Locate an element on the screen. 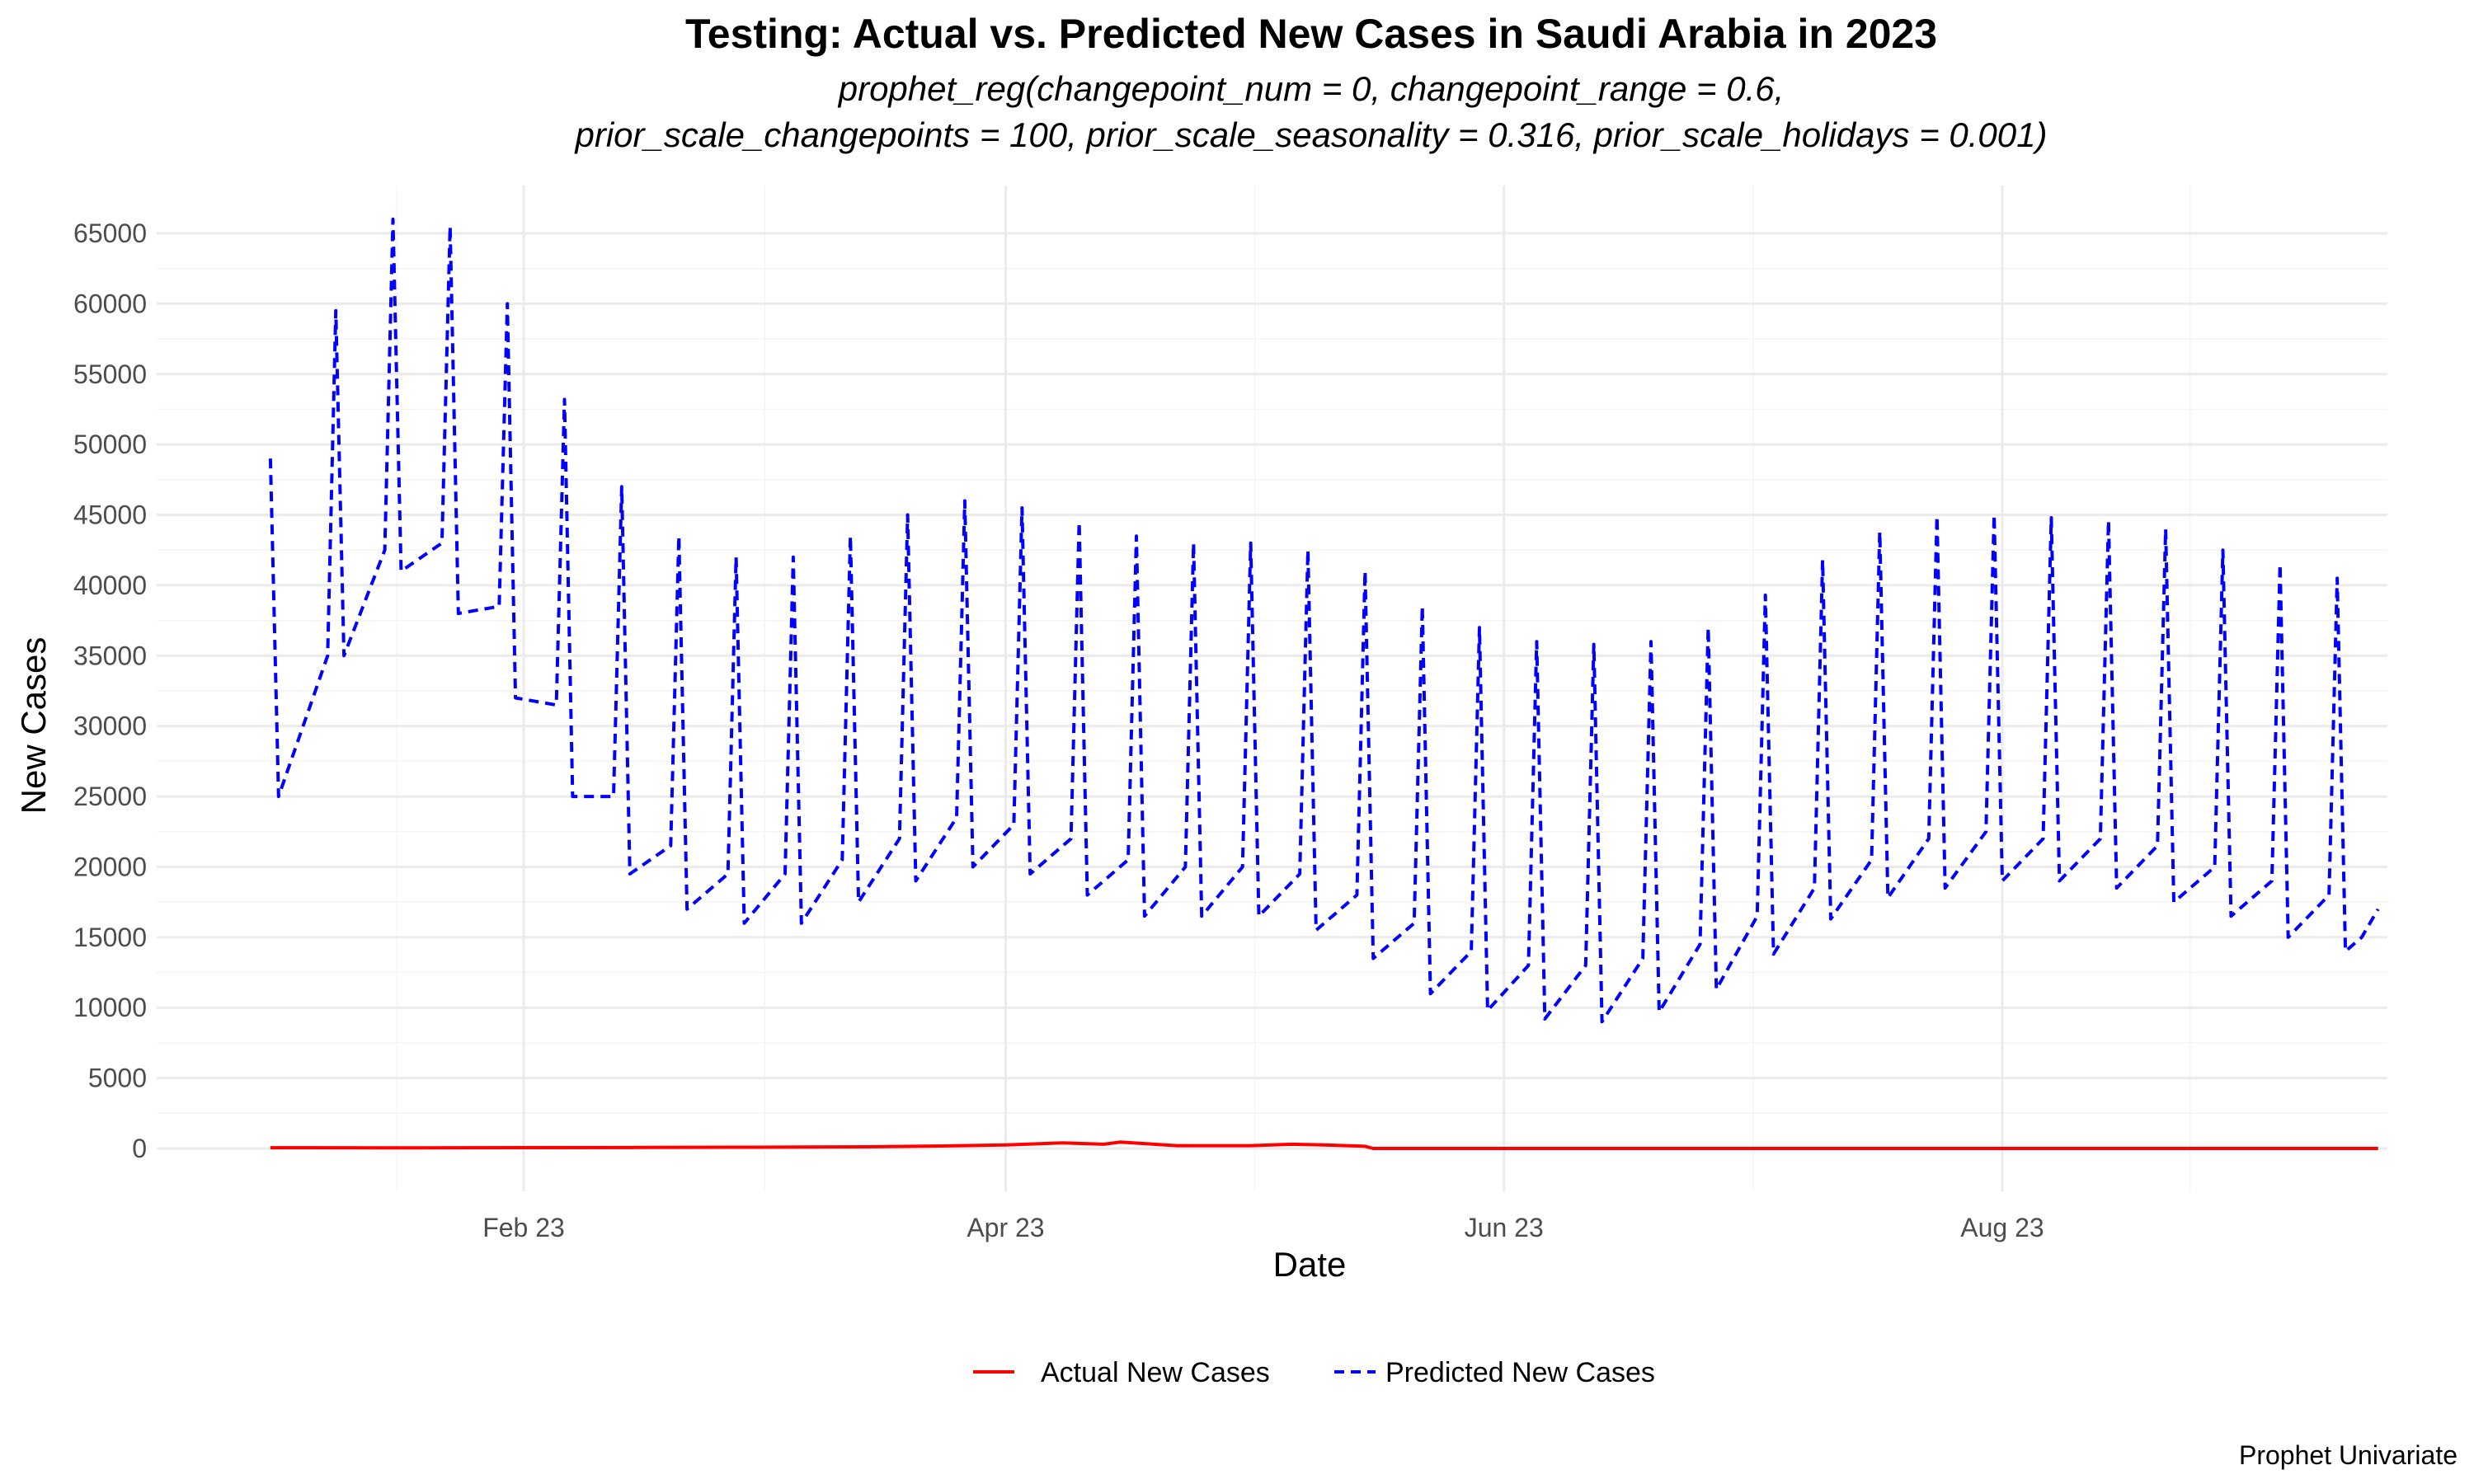 The image size is (2474, 1484). y-tick-label: 45000 is located at coordinates (110, 515).